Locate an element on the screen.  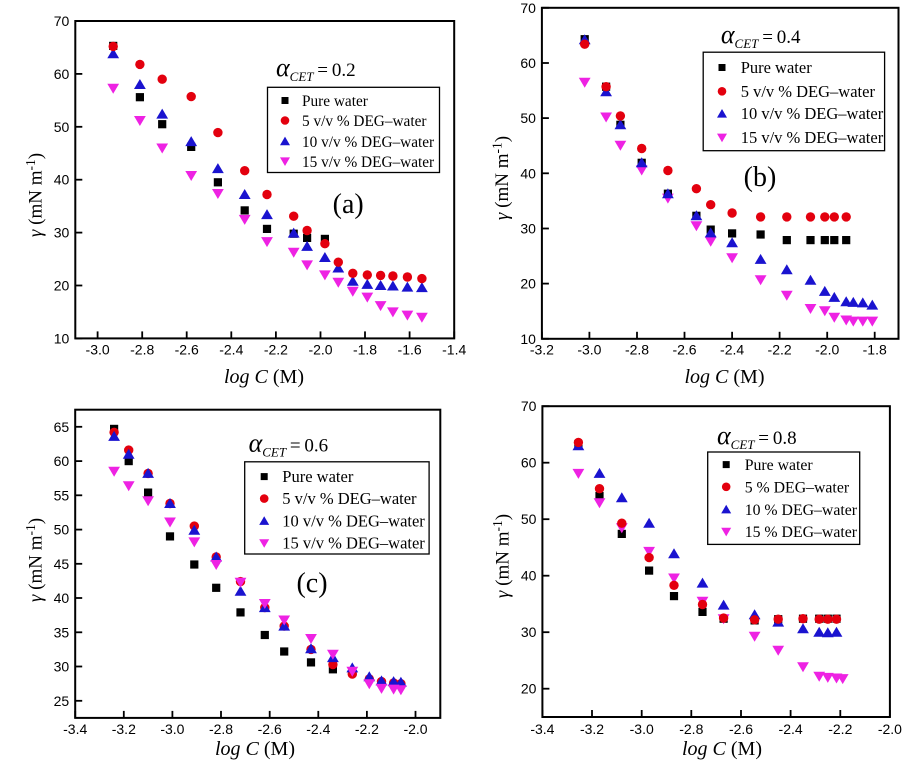
svg-text: 25 is located at coordinates (62, 701).